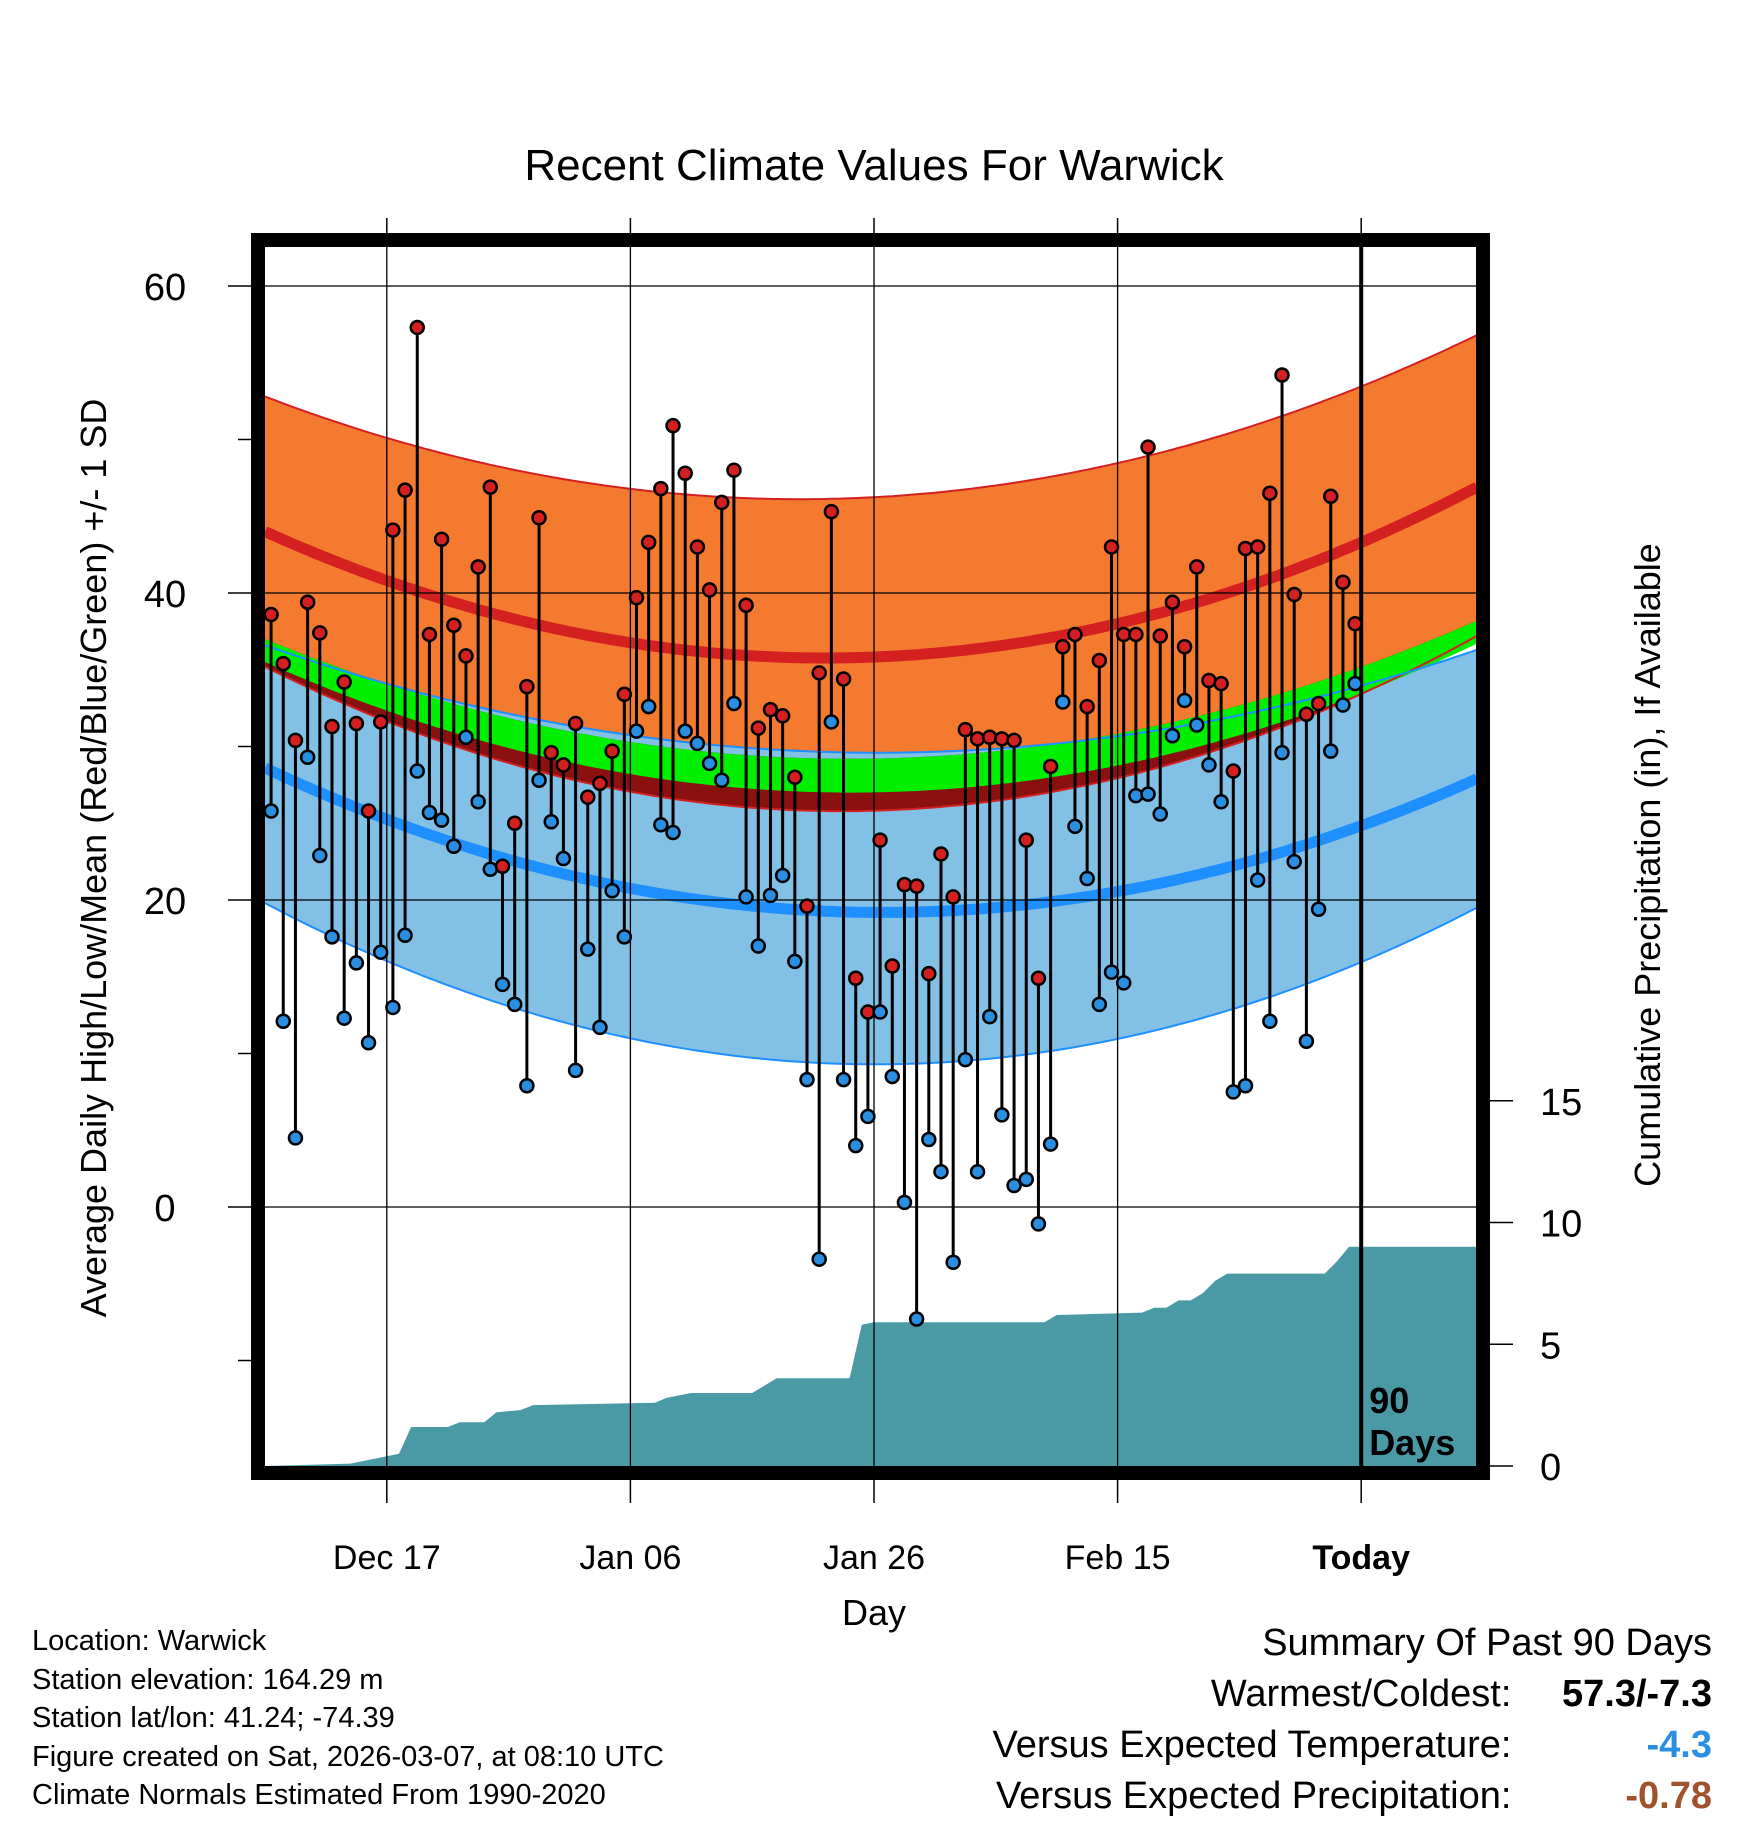  I want to click on low-mean-line, so click(871, 840).